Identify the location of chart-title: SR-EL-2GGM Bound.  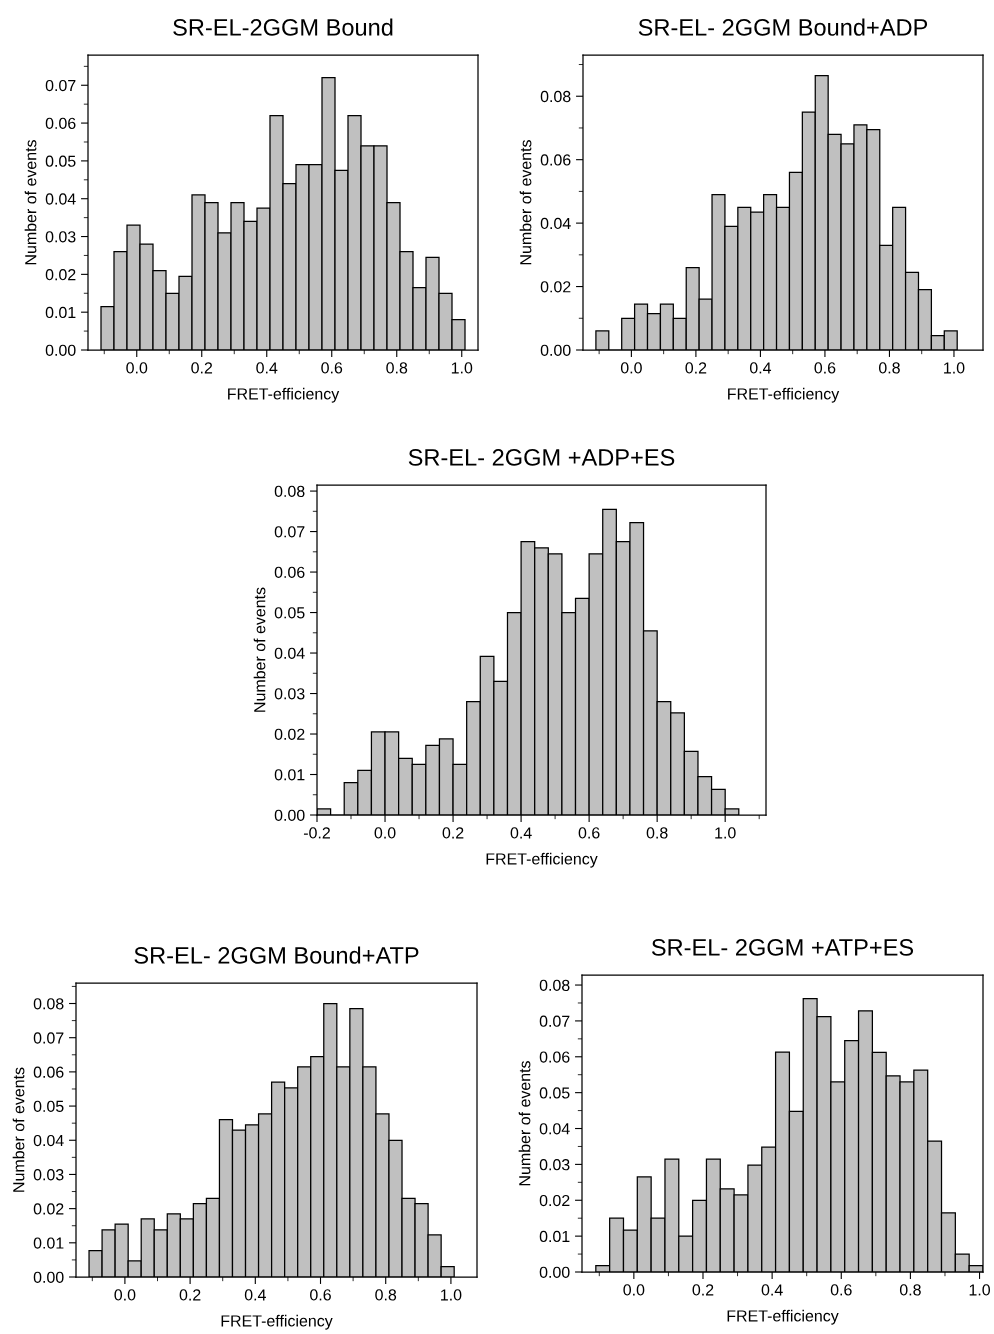
(283, 27).